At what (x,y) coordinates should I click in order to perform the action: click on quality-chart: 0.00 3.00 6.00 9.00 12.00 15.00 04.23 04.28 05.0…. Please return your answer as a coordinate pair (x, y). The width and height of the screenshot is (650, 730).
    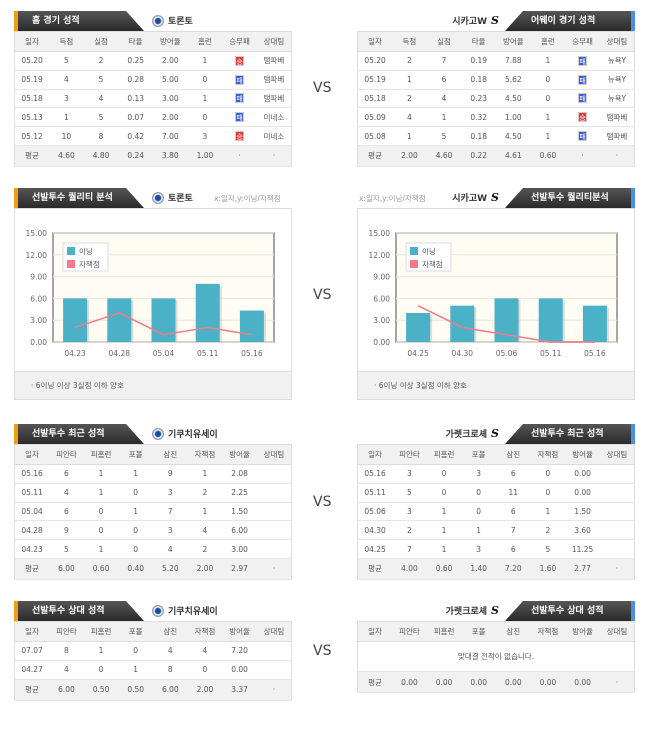
    Looking at the image, I should click on (153, 290).